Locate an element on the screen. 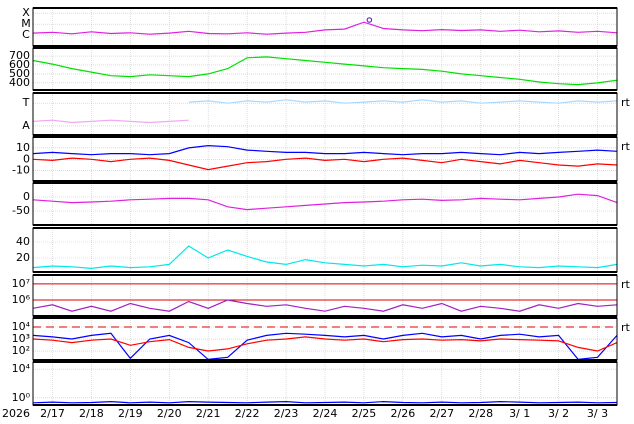 The width and height of the screenshot is (634, 424). y-tick-label: 600 is located at coordinates (19, 64).